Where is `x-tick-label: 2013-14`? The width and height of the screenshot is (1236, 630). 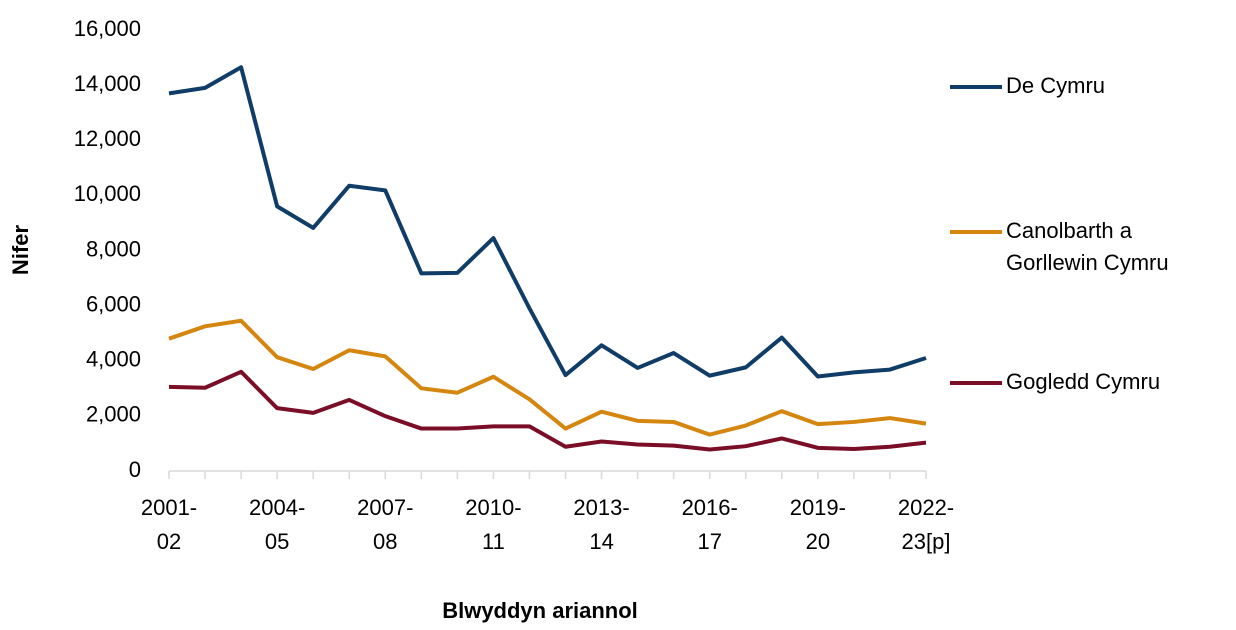 x-tick-label: 2013-14 is located at coordinates (601, 524).